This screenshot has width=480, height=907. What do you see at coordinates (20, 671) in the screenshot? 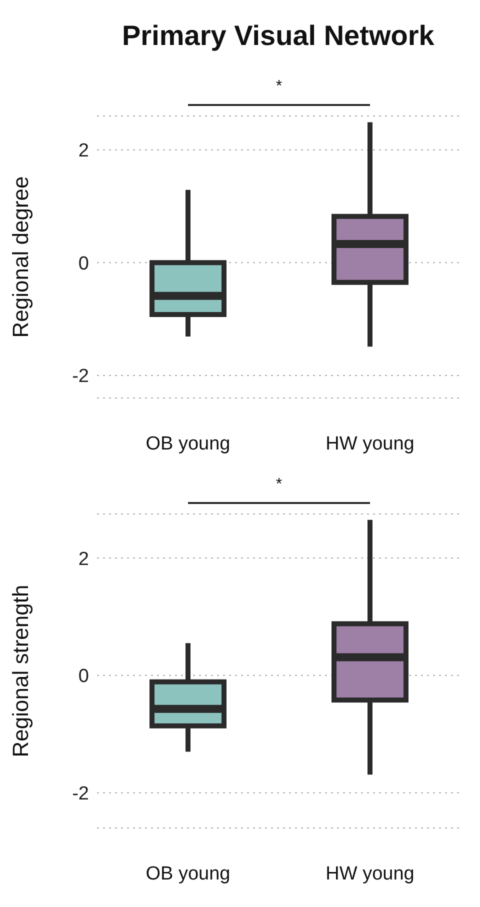
I see `y-axis-title: Regional strength` at bounding box center [20, 671].